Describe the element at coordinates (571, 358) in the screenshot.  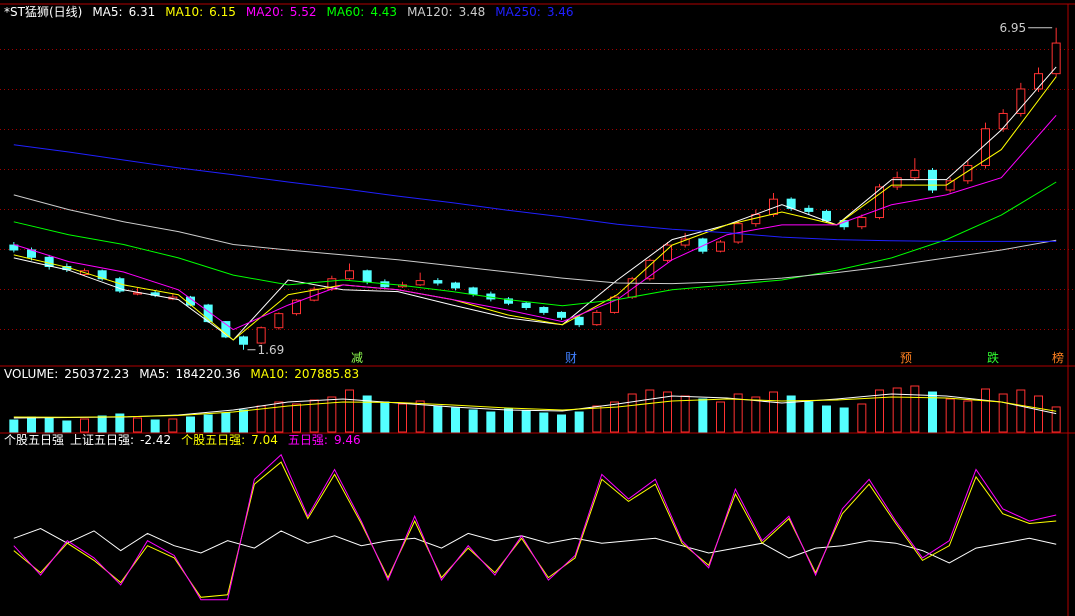
I see `event-marker: 财` at that location.